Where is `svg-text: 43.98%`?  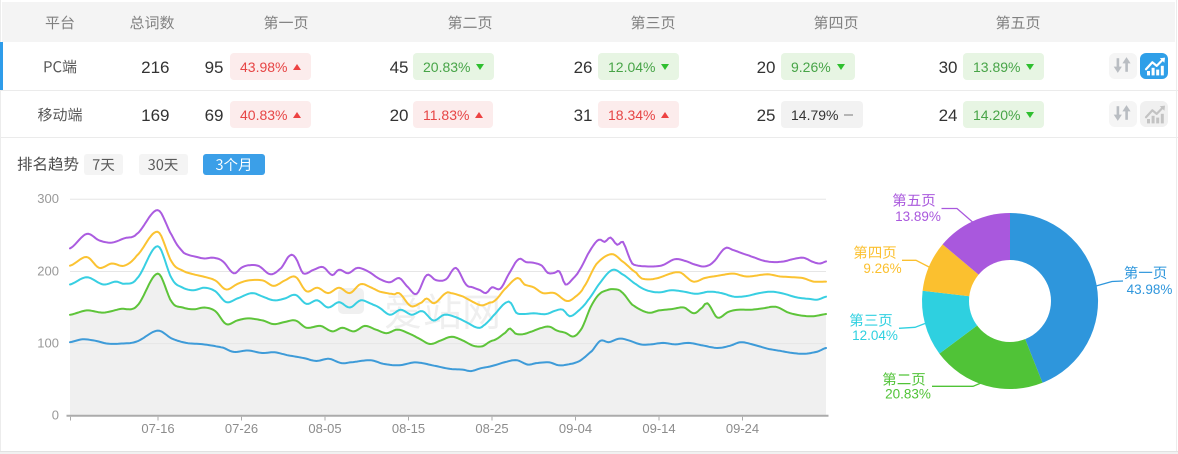 svg-text: 43.98% is located at coordinates (1150, 289).